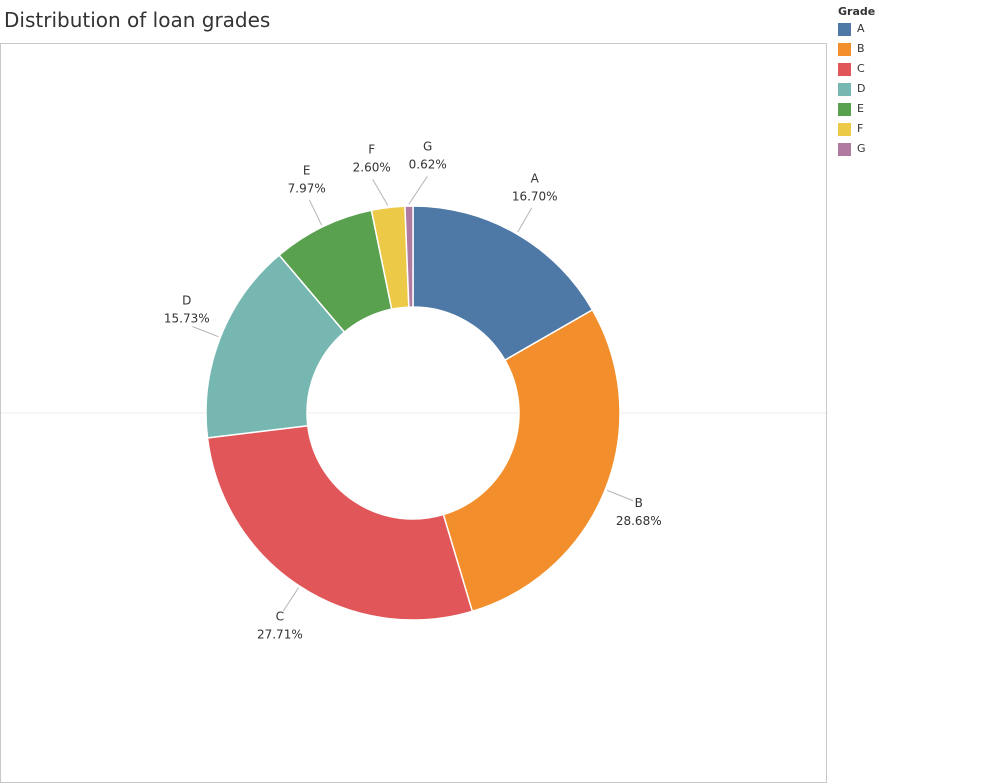 This screenshot has height=784, width=984. I want to click on slice-value-e: 7.97%, so click(307, 188).